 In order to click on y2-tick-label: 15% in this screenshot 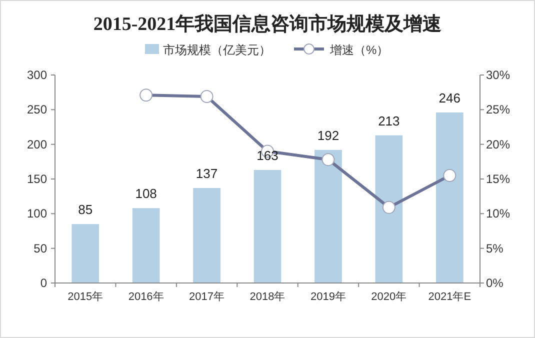, I will do `click(498, 179)`.